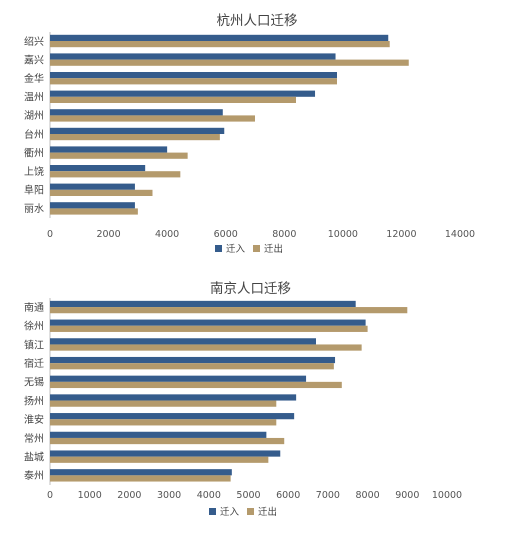 This screenshot has height=537, width=508. Describe the element at coordinates (90, 495) in the screenshot. I see `tick-label: 1000` at that location.